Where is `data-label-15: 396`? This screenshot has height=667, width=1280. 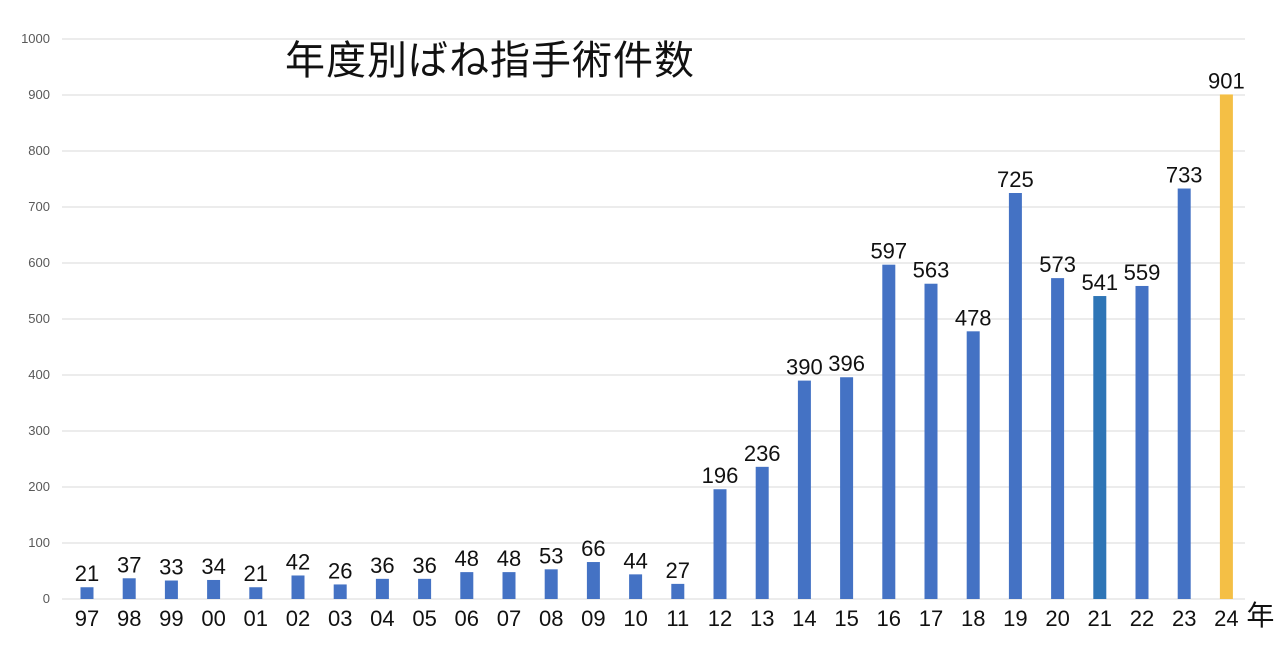 data-label-15: 396 is located at coordinates (846, 363).